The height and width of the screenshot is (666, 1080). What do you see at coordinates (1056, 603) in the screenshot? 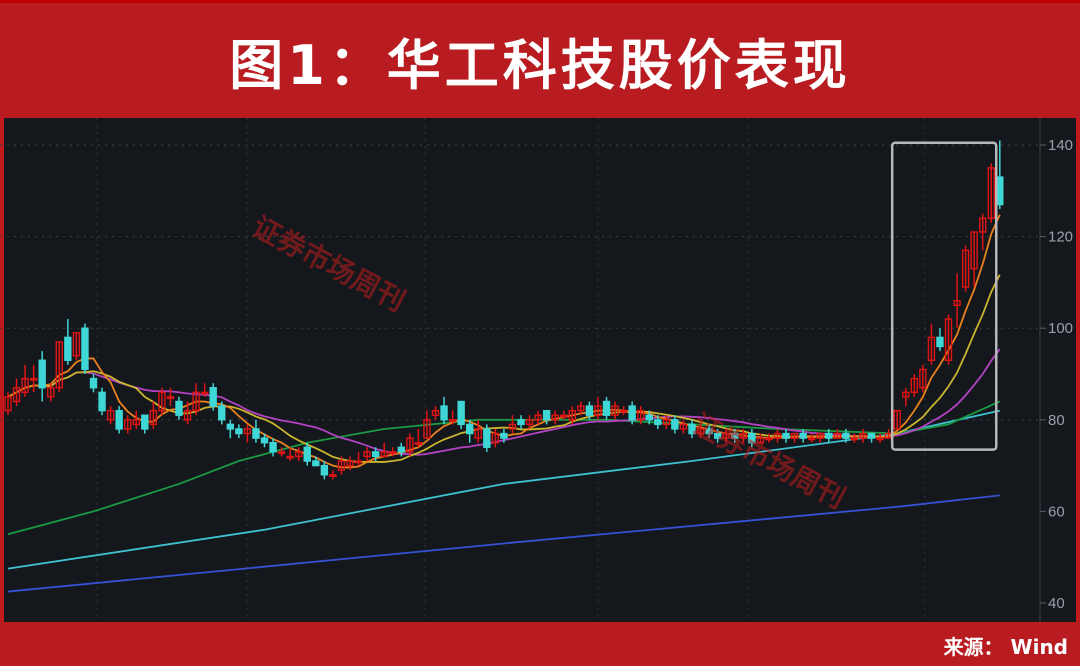
I see `y-tick-label: 40` at bounding box center [1056, 603].